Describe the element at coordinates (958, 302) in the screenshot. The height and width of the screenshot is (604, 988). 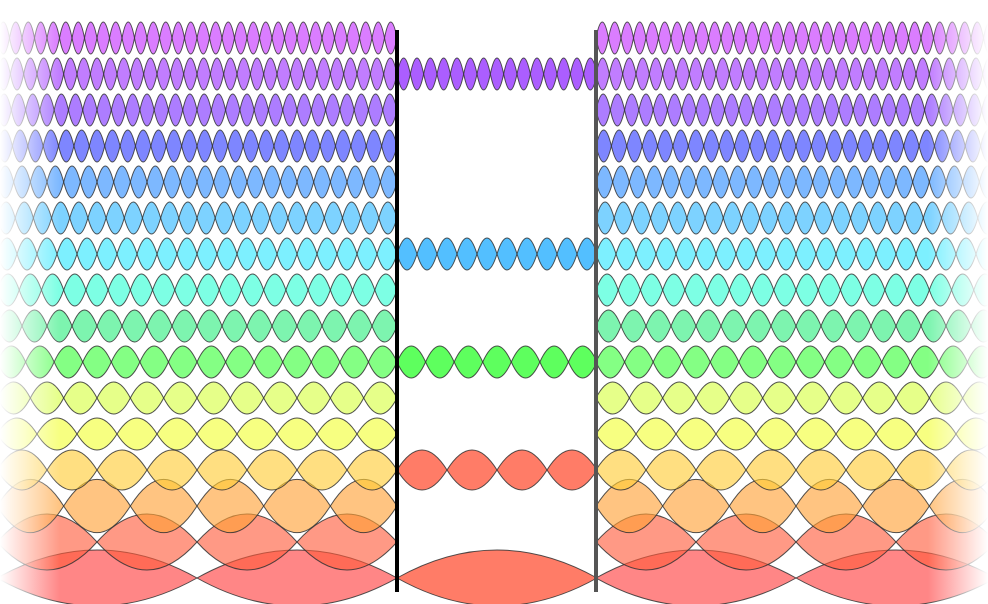
I see `right-edge-fade` at that location.